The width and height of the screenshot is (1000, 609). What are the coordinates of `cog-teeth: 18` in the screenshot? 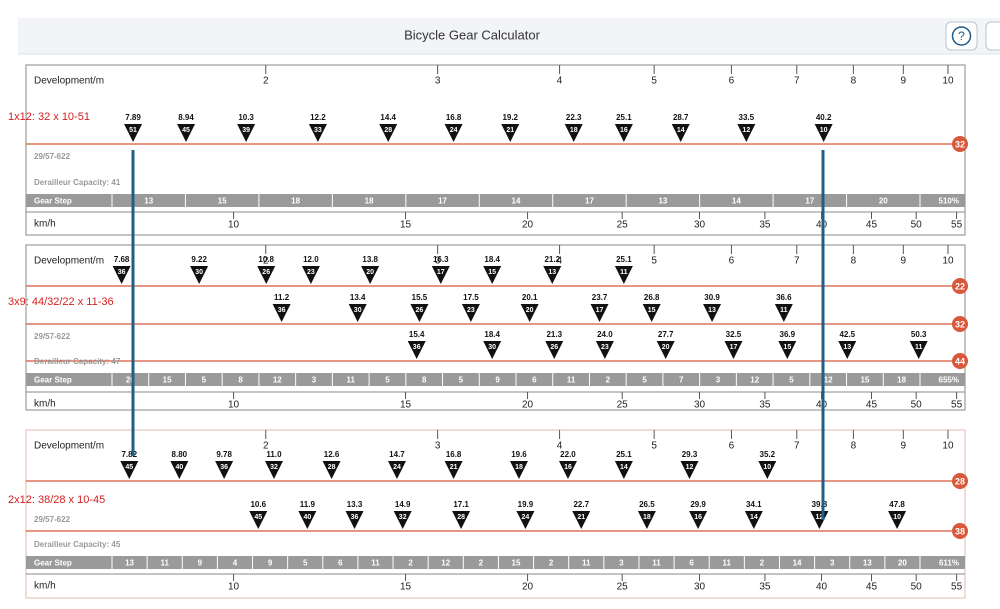 It's located at (647, 517).